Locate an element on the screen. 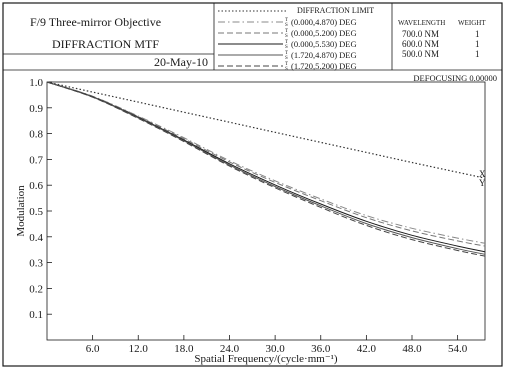 This screenshot has height=369, width=505. y-tick-label: 1.0 is located at coordinates (36, 83).